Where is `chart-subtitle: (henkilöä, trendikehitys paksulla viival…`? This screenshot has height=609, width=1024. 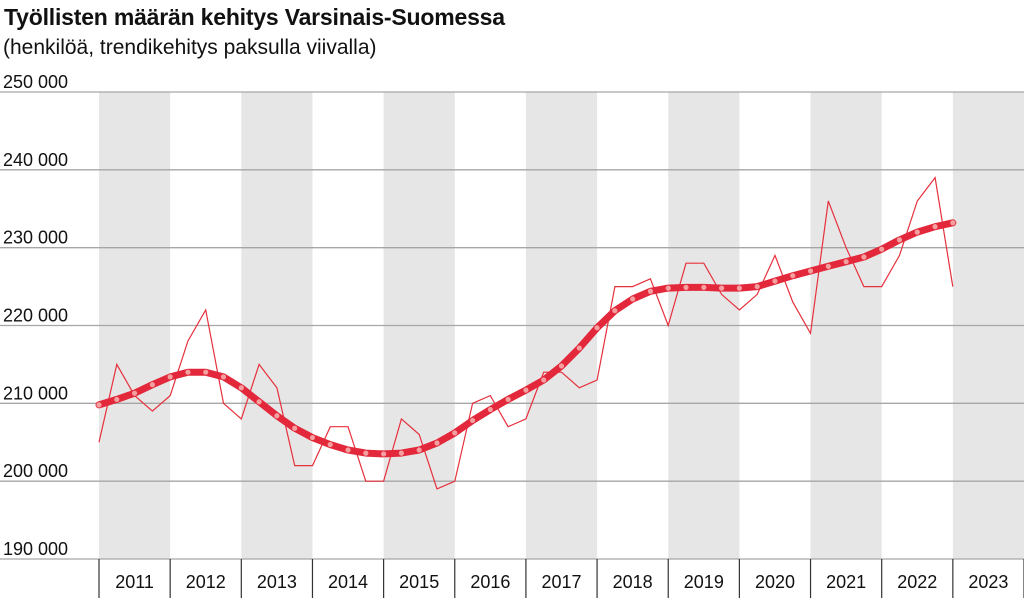 chart-subtitle: (henkilöä, trendikehitys paksulla viival… is located at coordinates (190, 47).